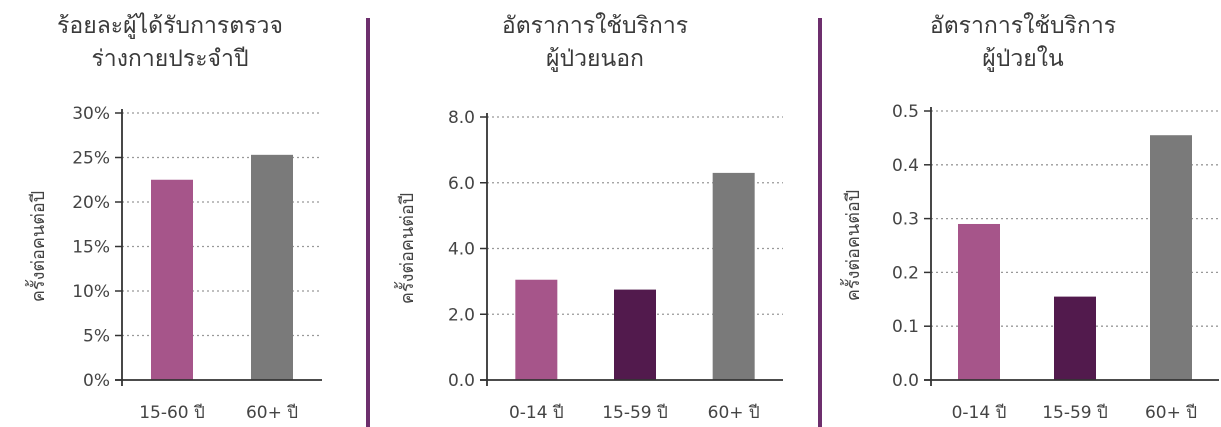 This screenshot has height=427, width=1221. I want to click on y-tick-label: 0%, so click(96, 381).